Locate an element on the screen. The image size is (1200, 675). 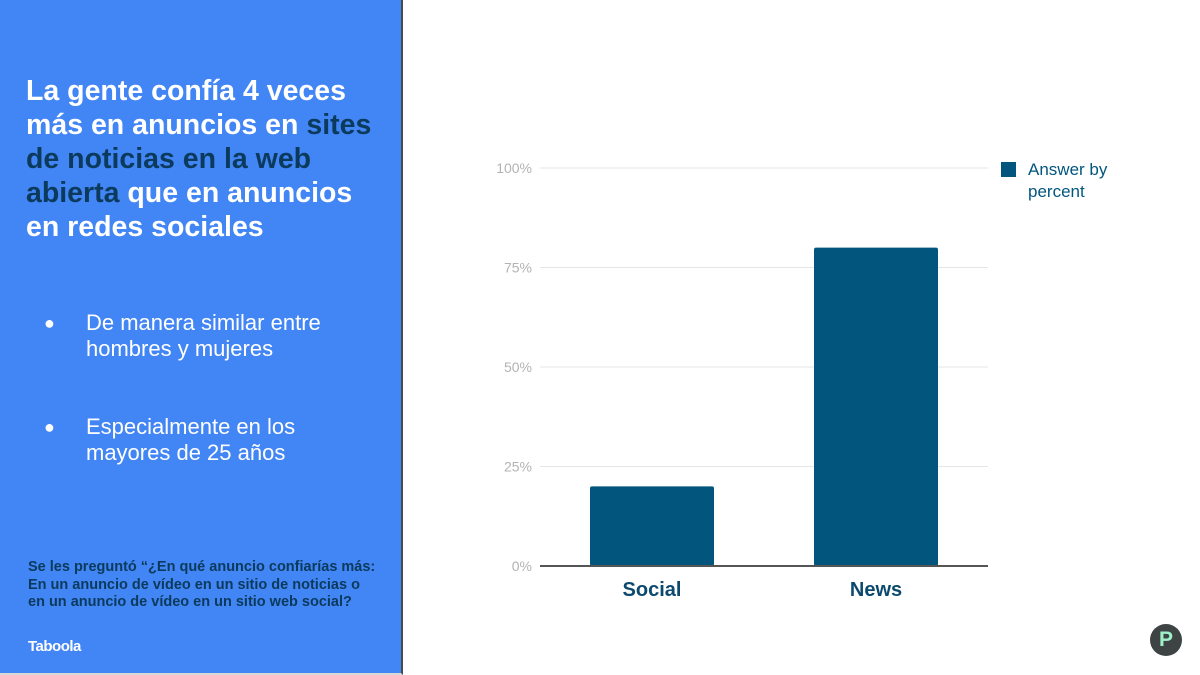
x-tick-label: Social is located at coordinates (652, 590).